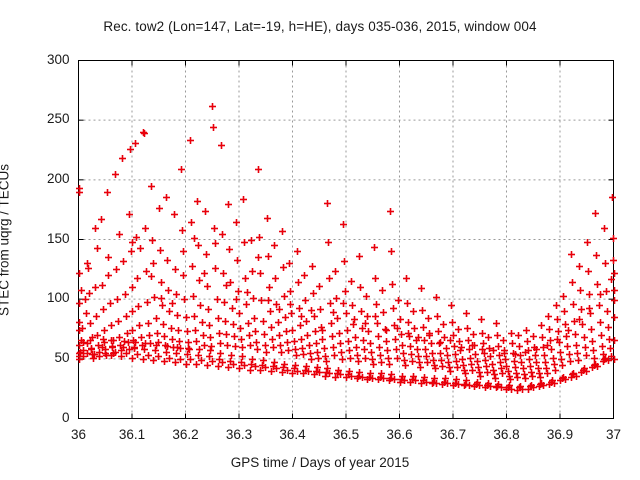 Image resolution: width=640 pixels, height=480 pixels. Describe the element at coordinates (613, 434) in the screenshot. I see `x-tick-label: 37` at that location.